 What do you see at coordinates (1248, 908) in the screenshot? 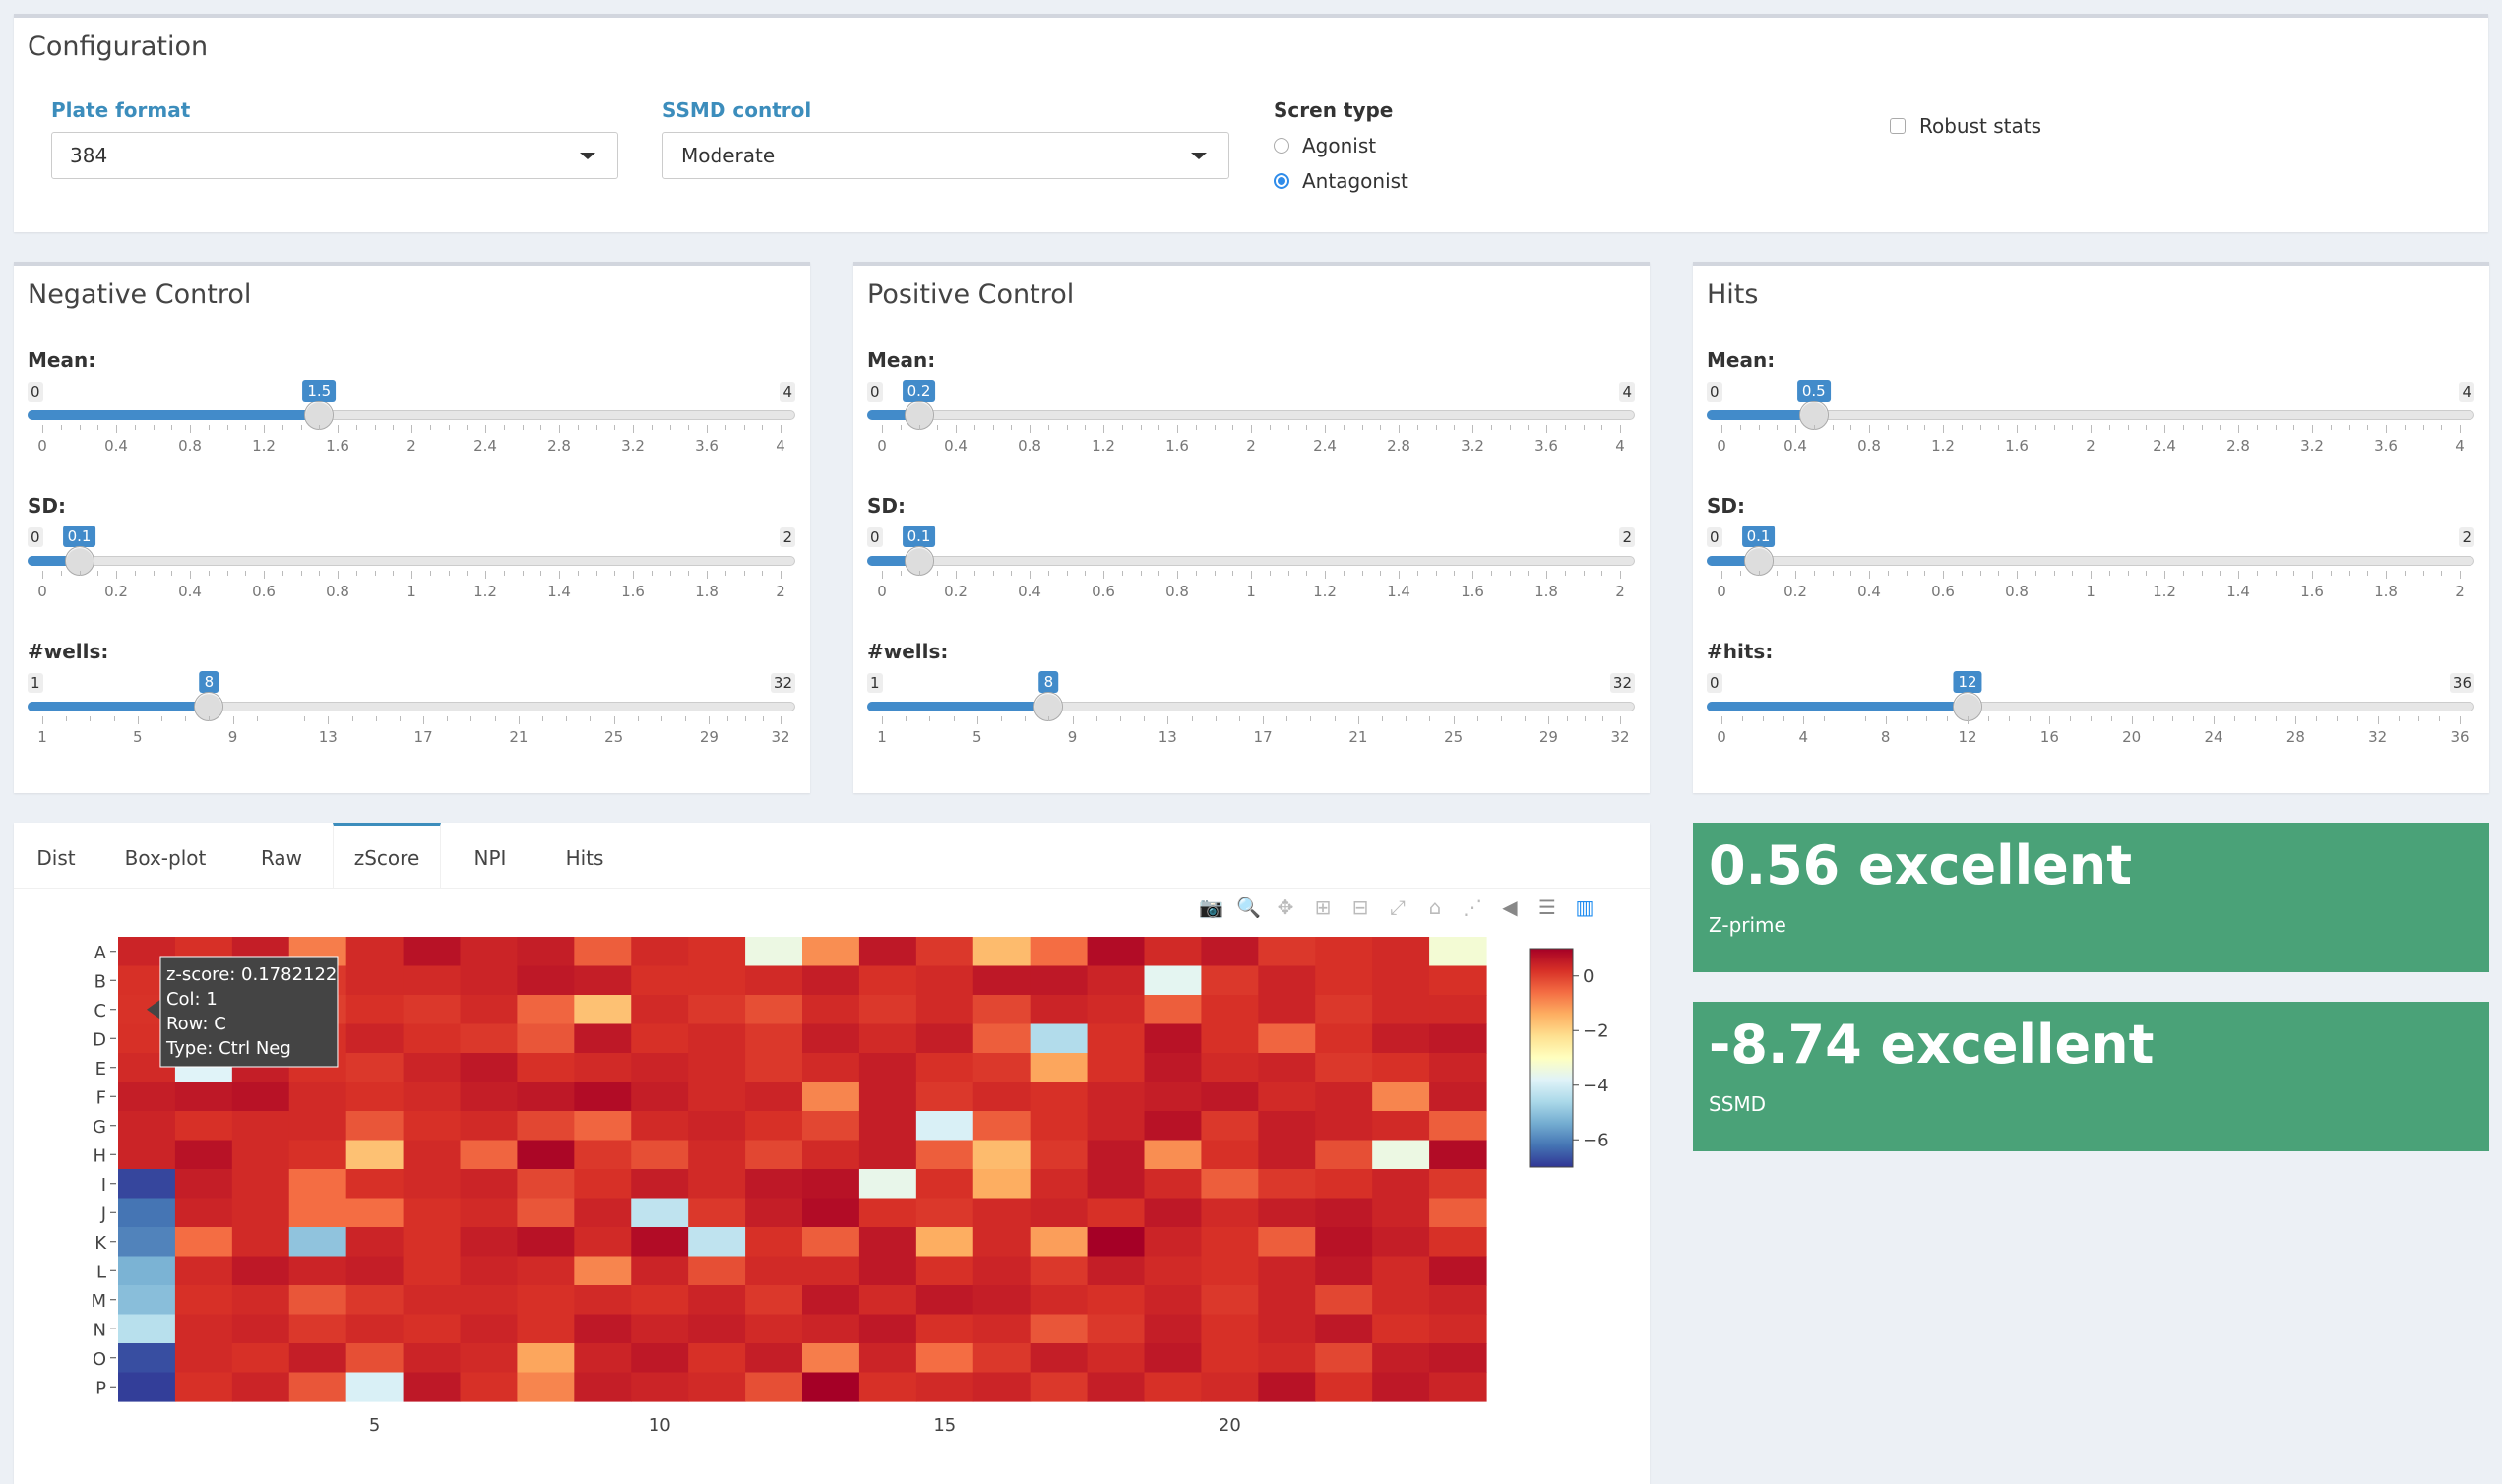
I see `zoom-icon: 🔍` at bounding box center [1248, 908].